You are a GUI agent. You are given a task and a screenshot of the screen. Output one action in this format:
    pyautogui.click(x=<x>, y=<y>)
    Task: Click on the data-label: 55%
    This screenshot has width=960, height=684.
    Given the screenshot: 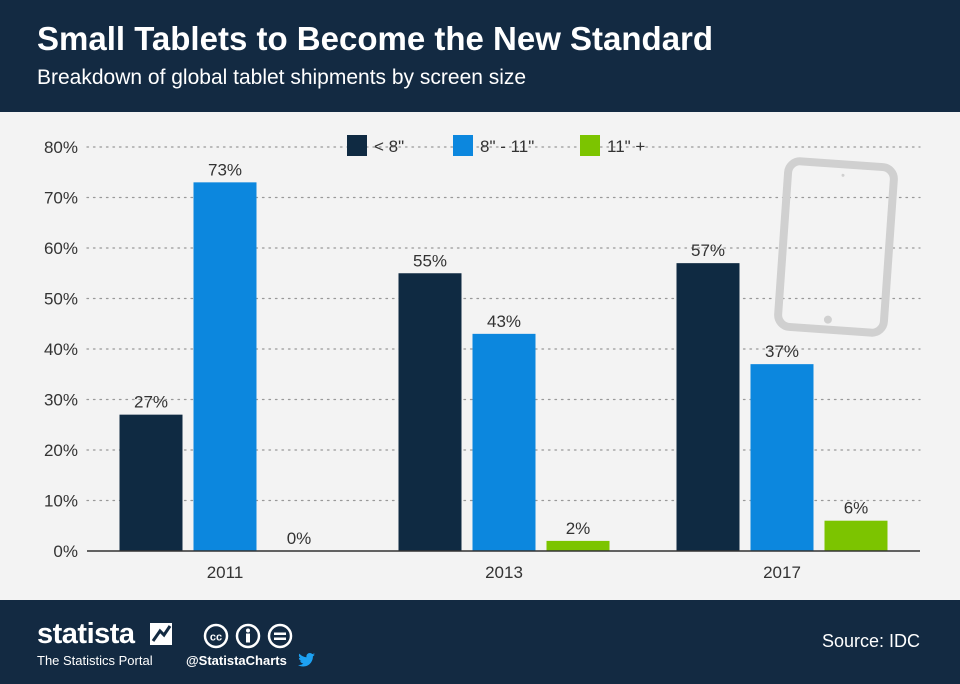 What is the action you would take?
    pyautogui.click(x=430, y=260)
    